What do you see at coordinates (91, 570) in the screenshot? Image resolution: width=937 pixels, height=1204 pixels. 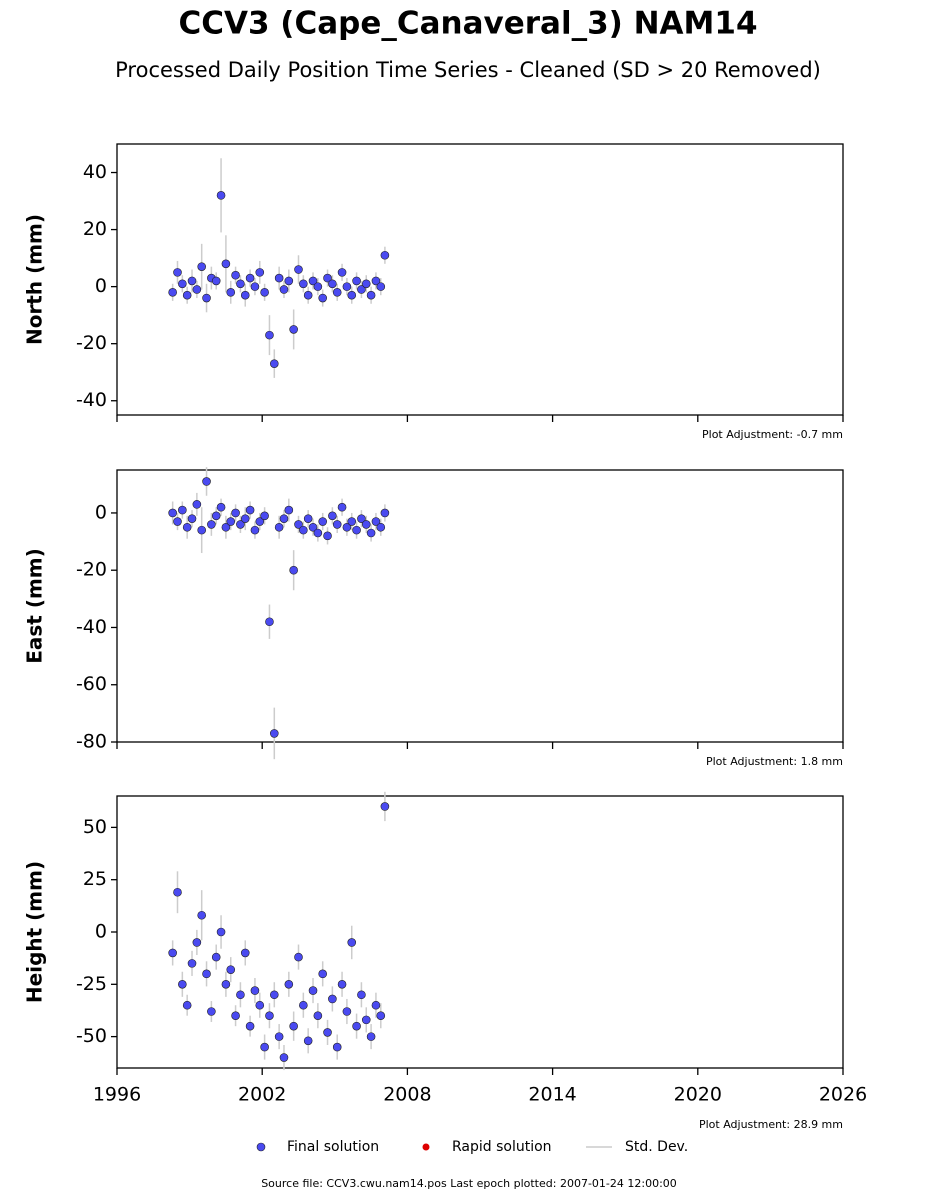 I see `y-tick-label: -20` at bounding box center [91, 570].